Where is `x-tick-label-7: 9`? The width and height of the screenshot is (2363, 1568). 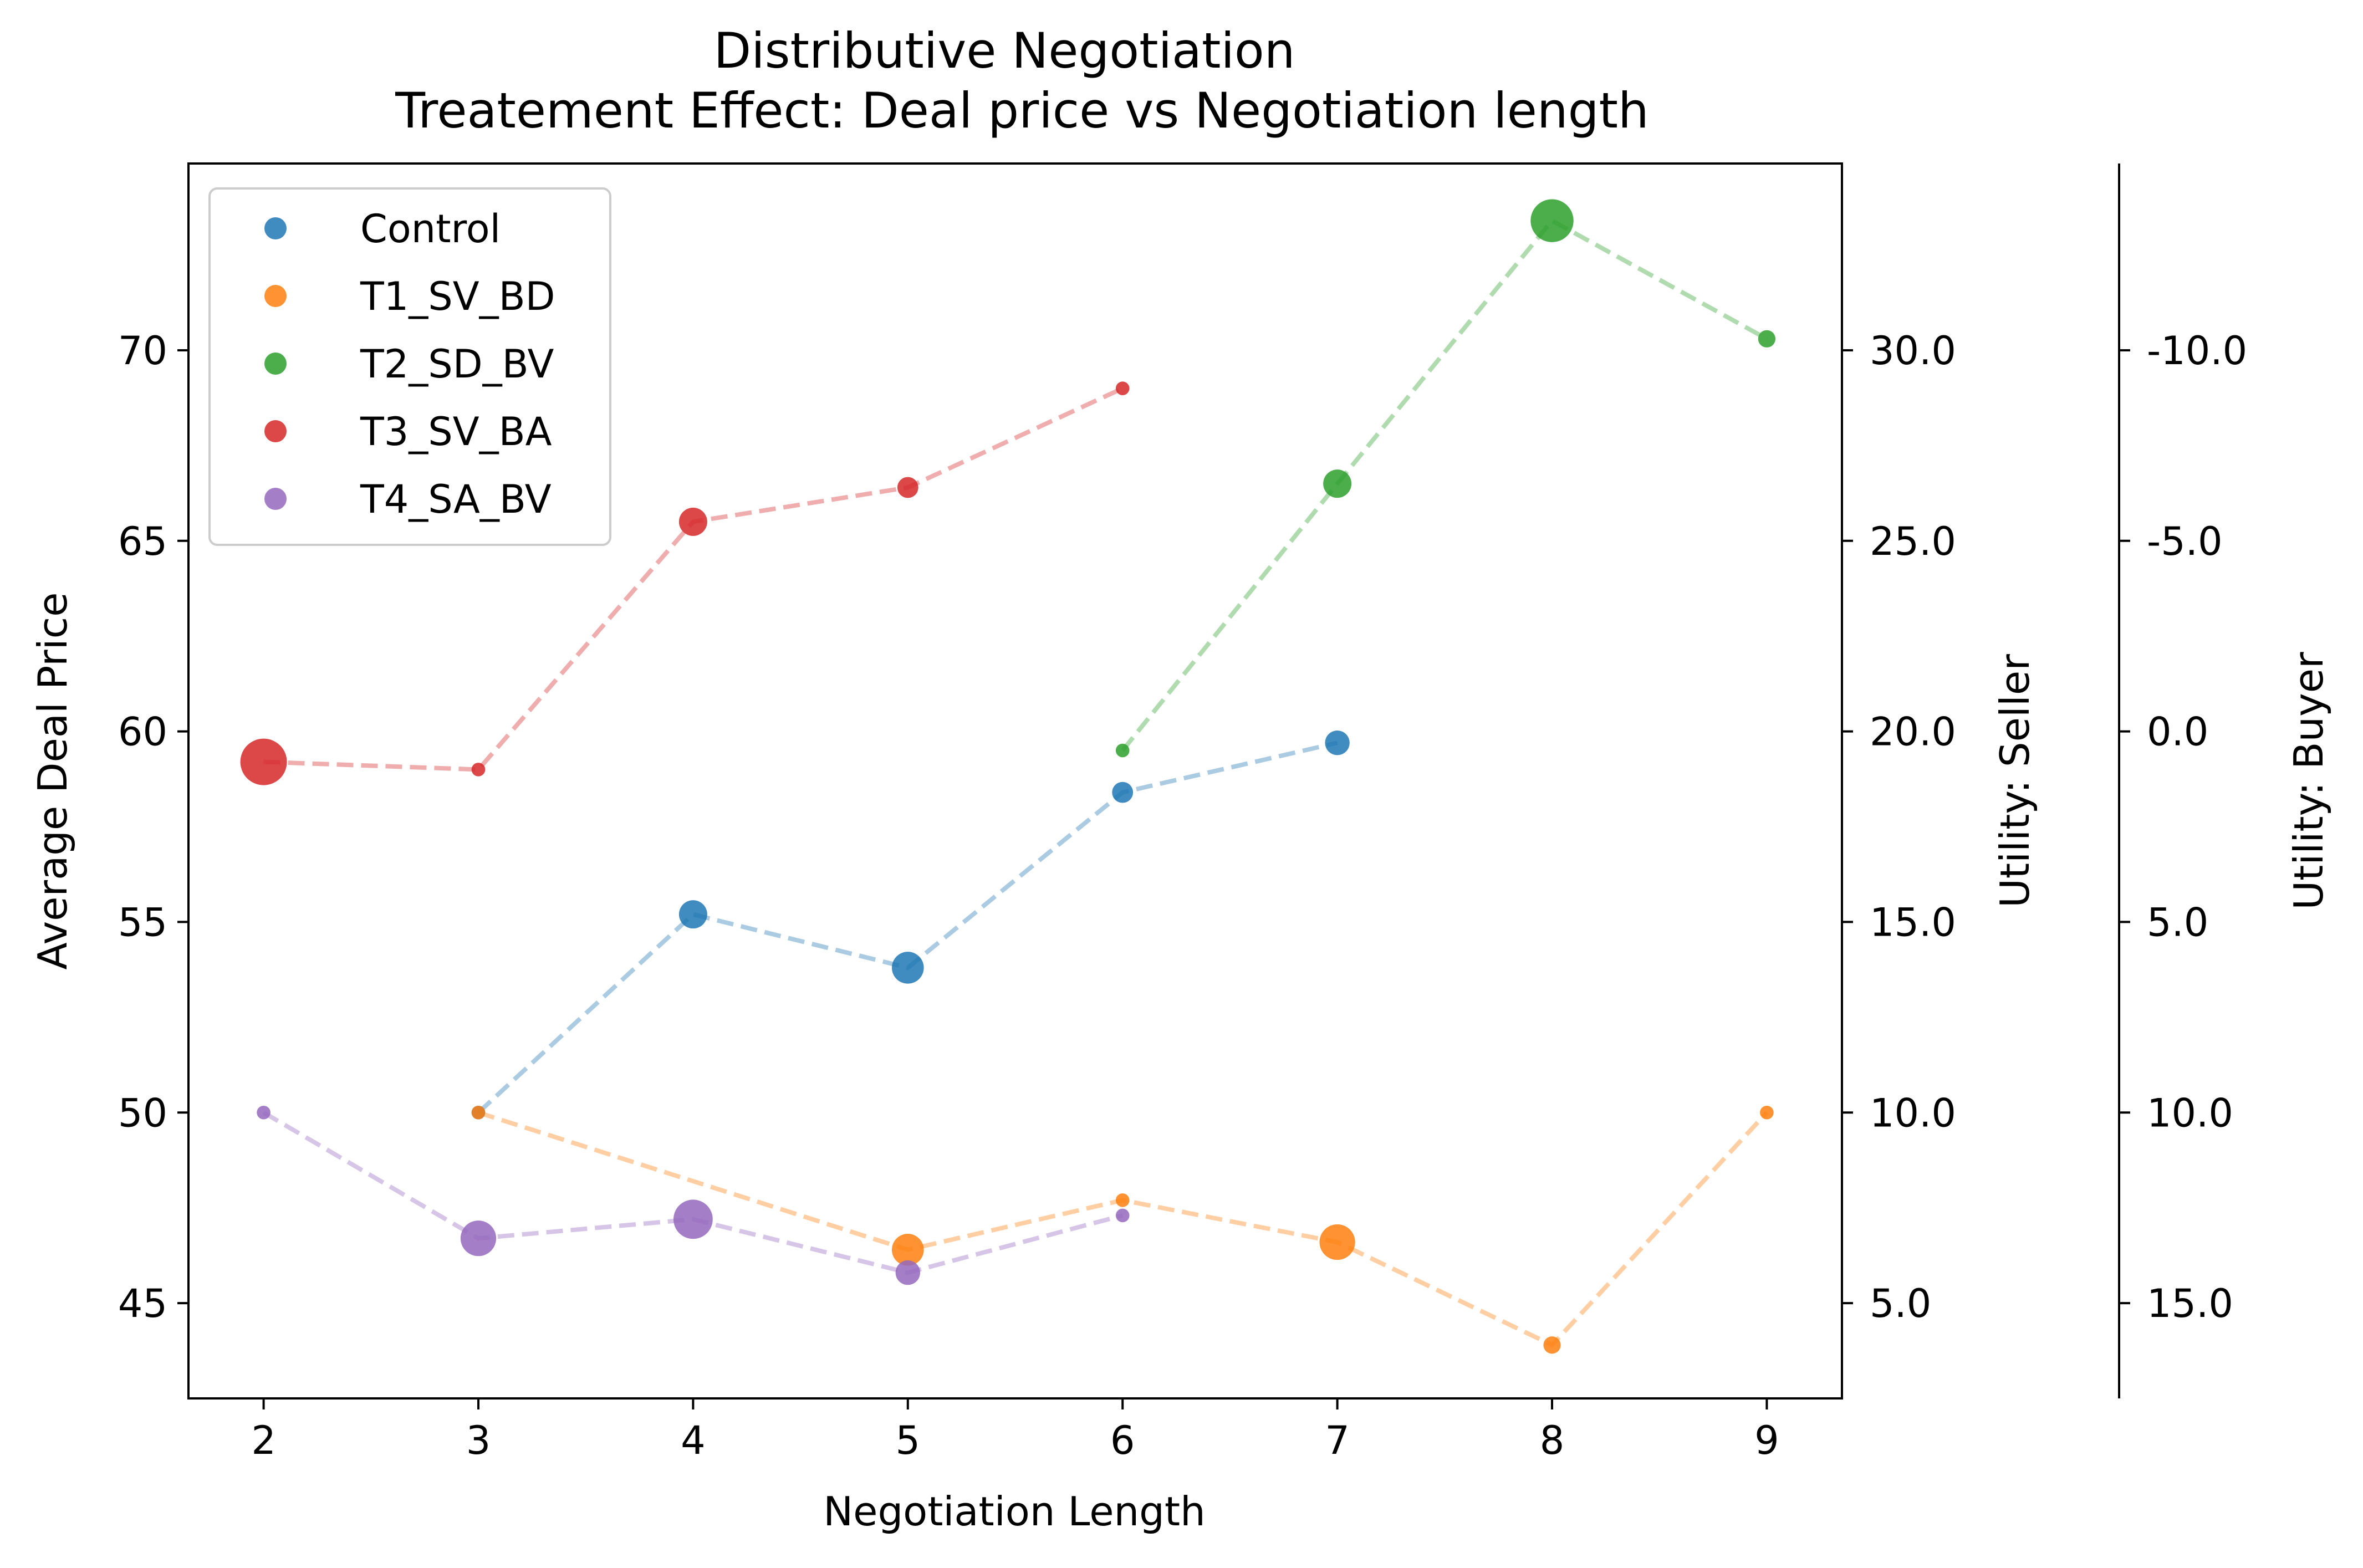
x-tick-label-7: 9 is located at coordinates (1767, 1441).